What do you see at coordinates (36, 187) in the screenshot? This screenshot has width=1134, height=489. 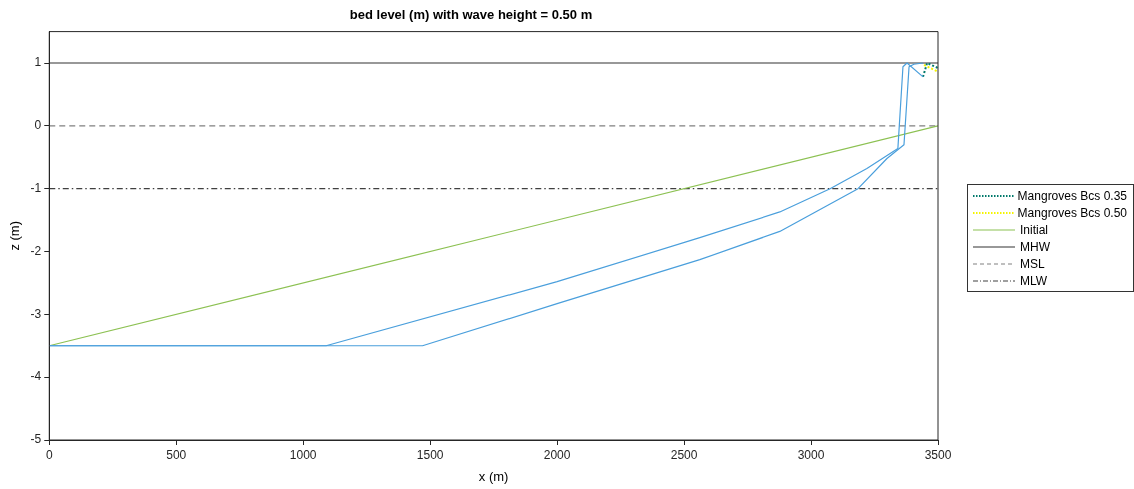 I see `y-tick-label: -1` at bounding box center [36, 187].